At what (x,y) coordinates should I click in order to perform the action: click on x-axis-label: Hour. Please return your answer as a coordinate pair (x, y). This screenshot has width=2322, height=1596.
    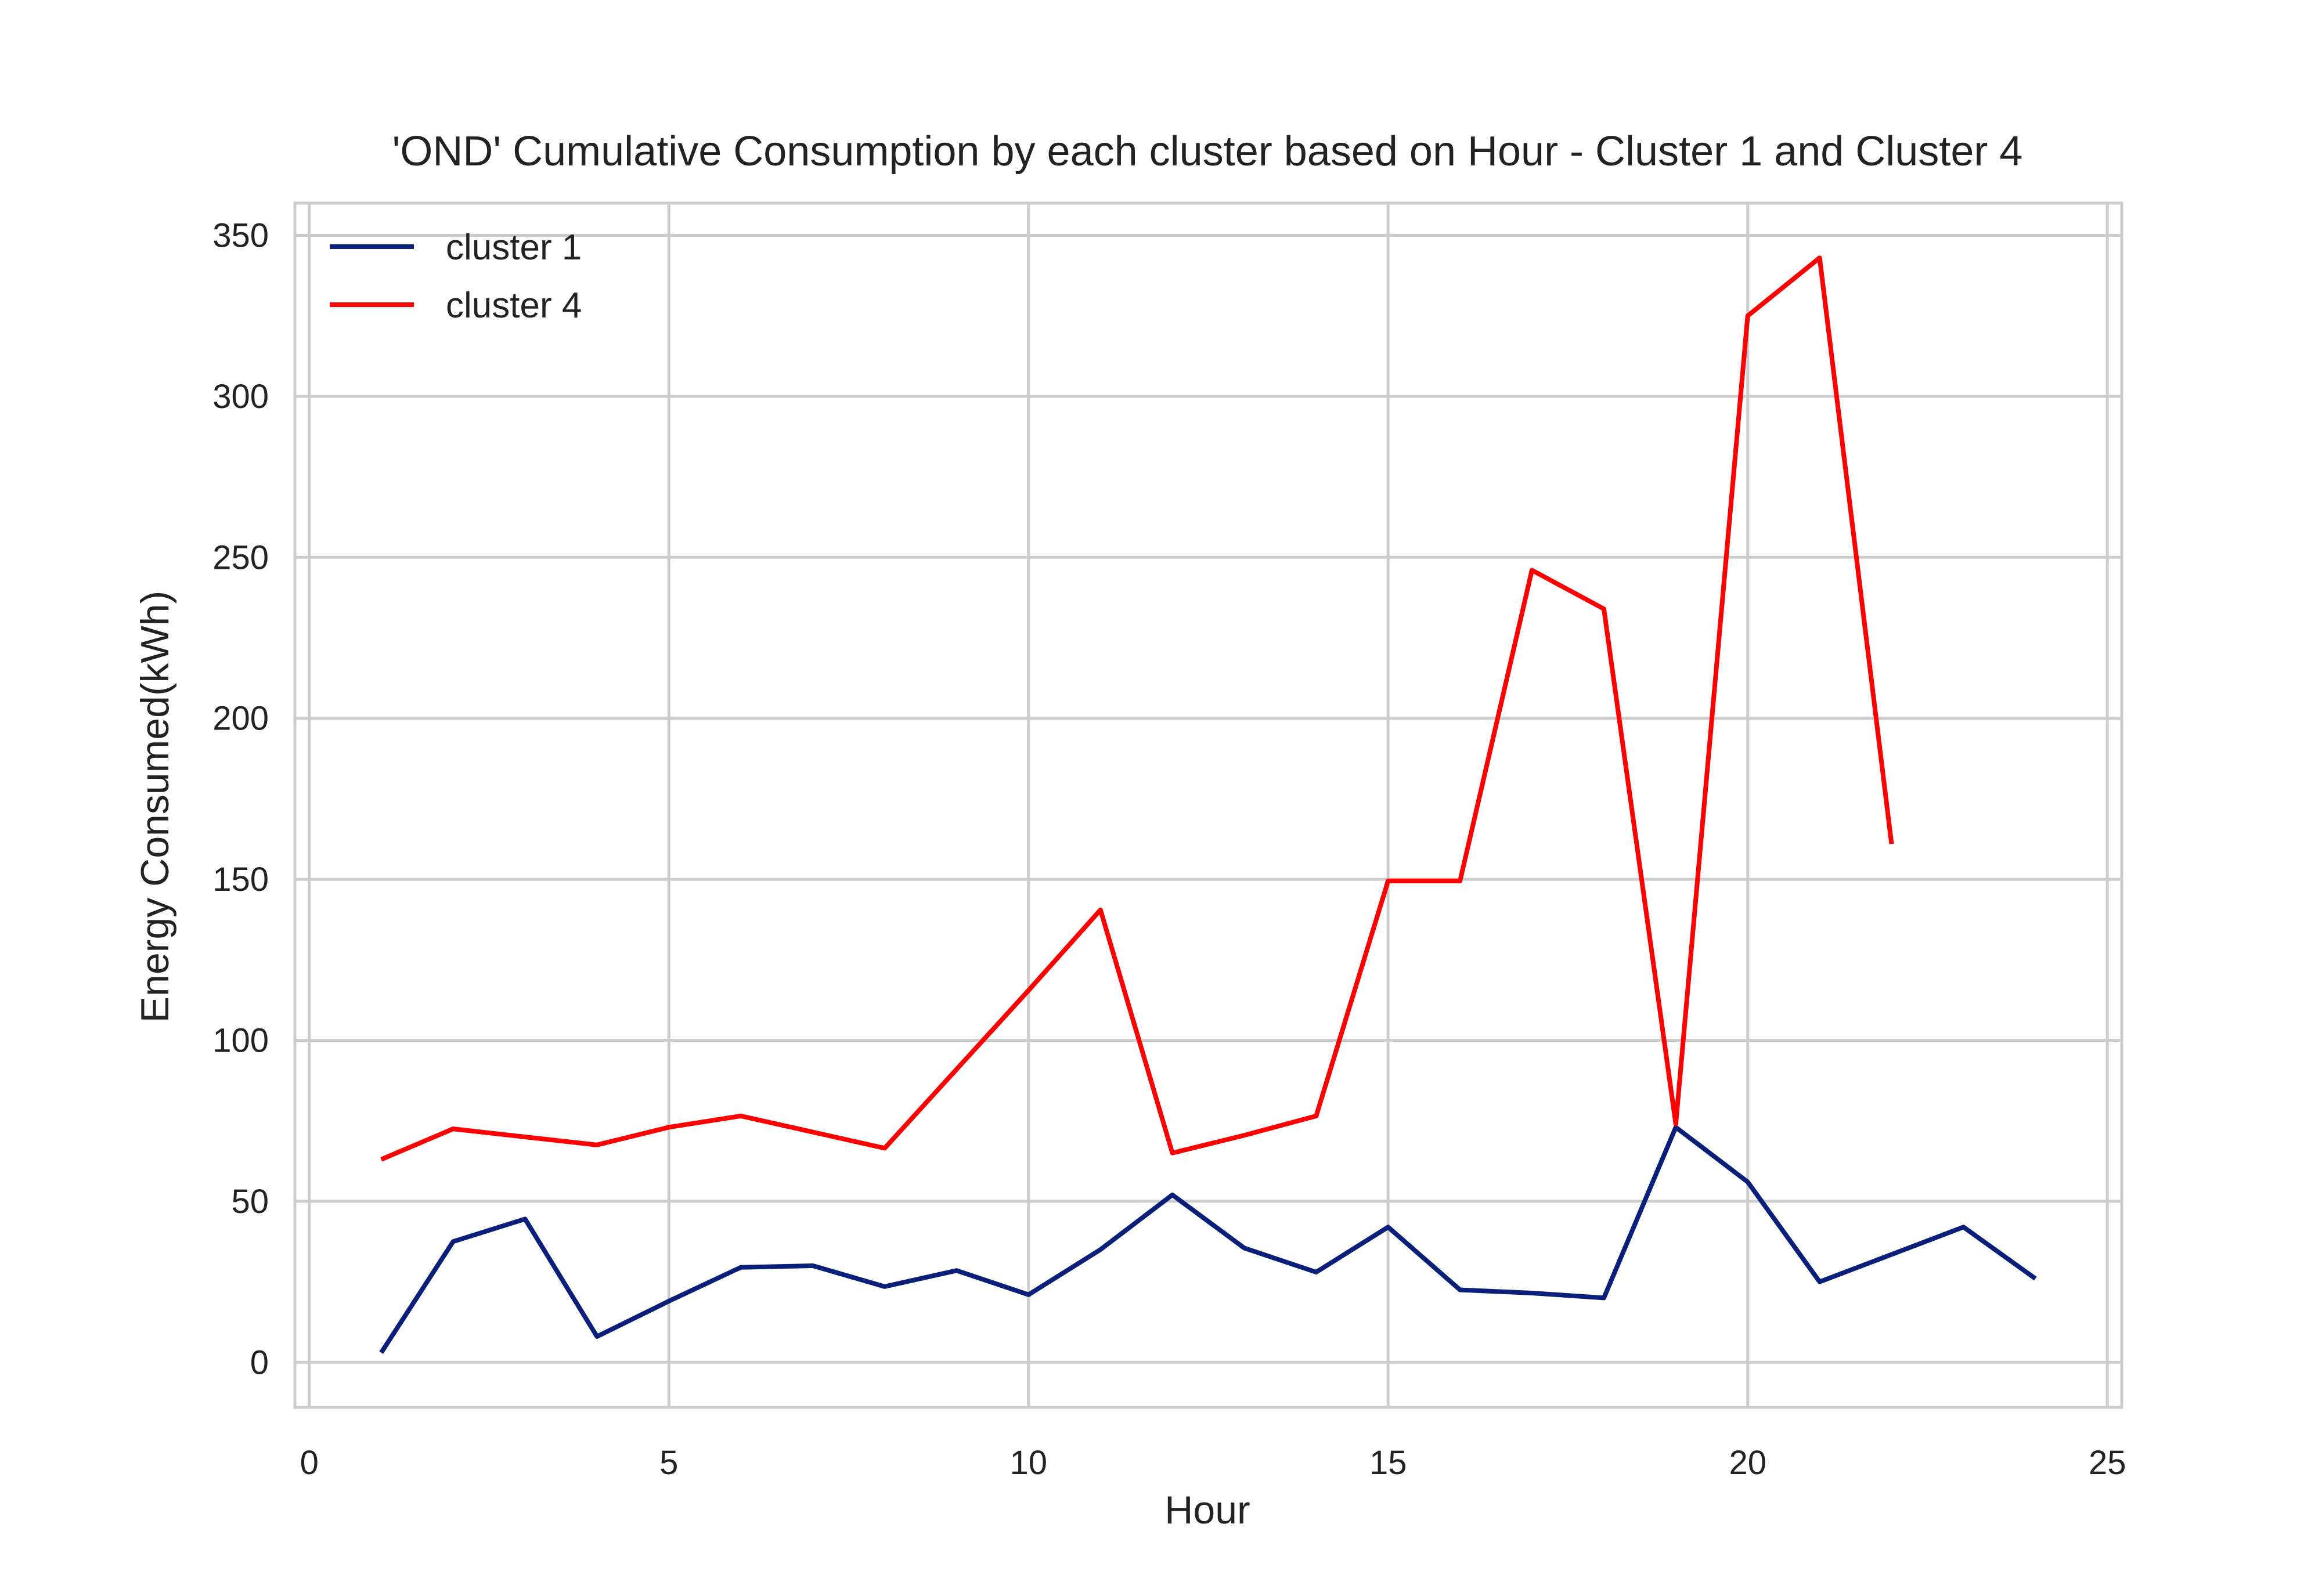
    Looking at the image, I should click on (1207, 1510).